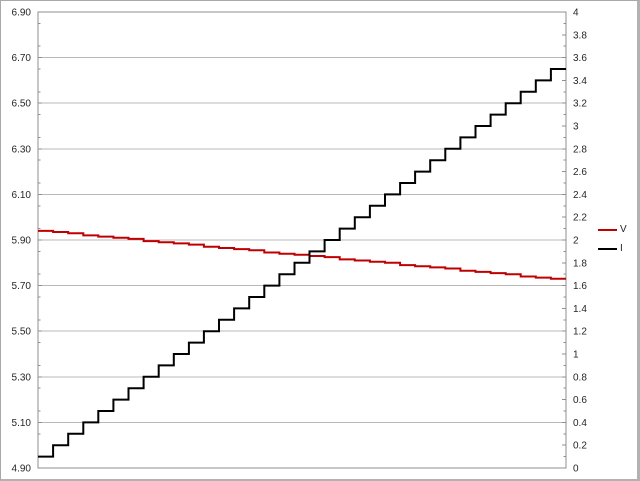  Describe the element at coordinates (22, 195) in the screenshot. I see `left-axis-label: 6.10` at that location.